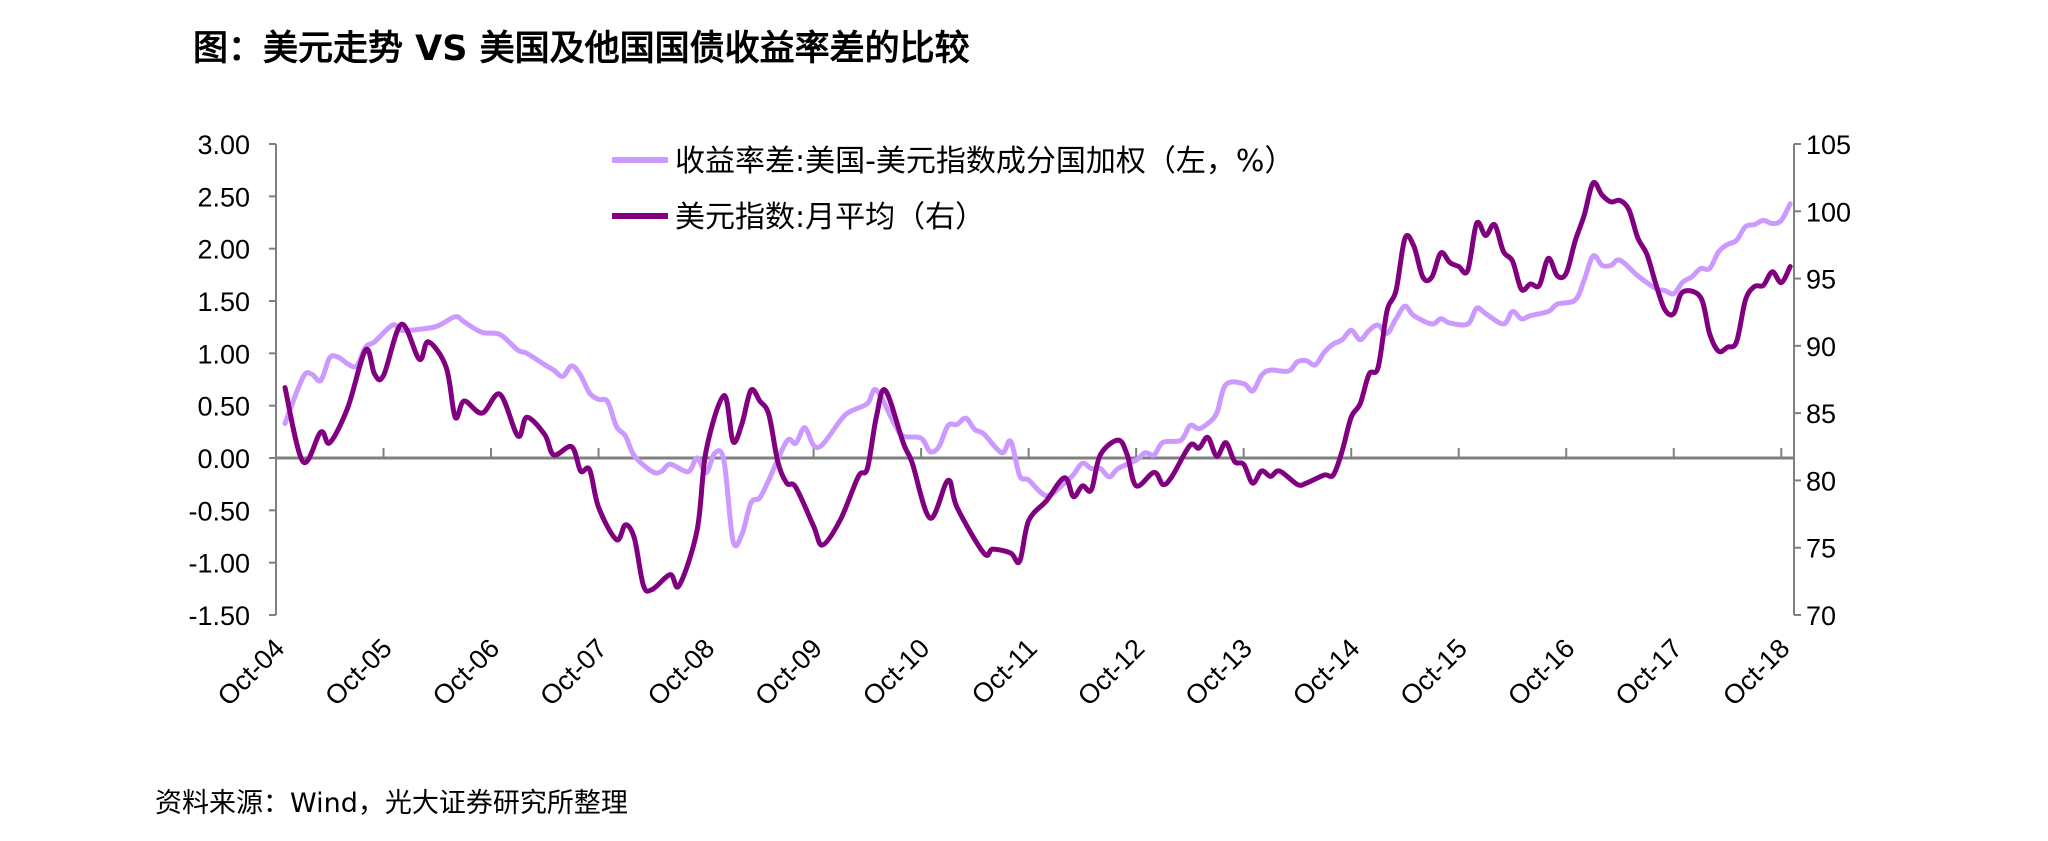 Image resolution: width=2048 pixels, height=841 pixels. What do you see at coordinates (1111, 672) in the screenshot?
I see `x-axis-tick-label: Oct-12` at bounding box center [1111, 672].